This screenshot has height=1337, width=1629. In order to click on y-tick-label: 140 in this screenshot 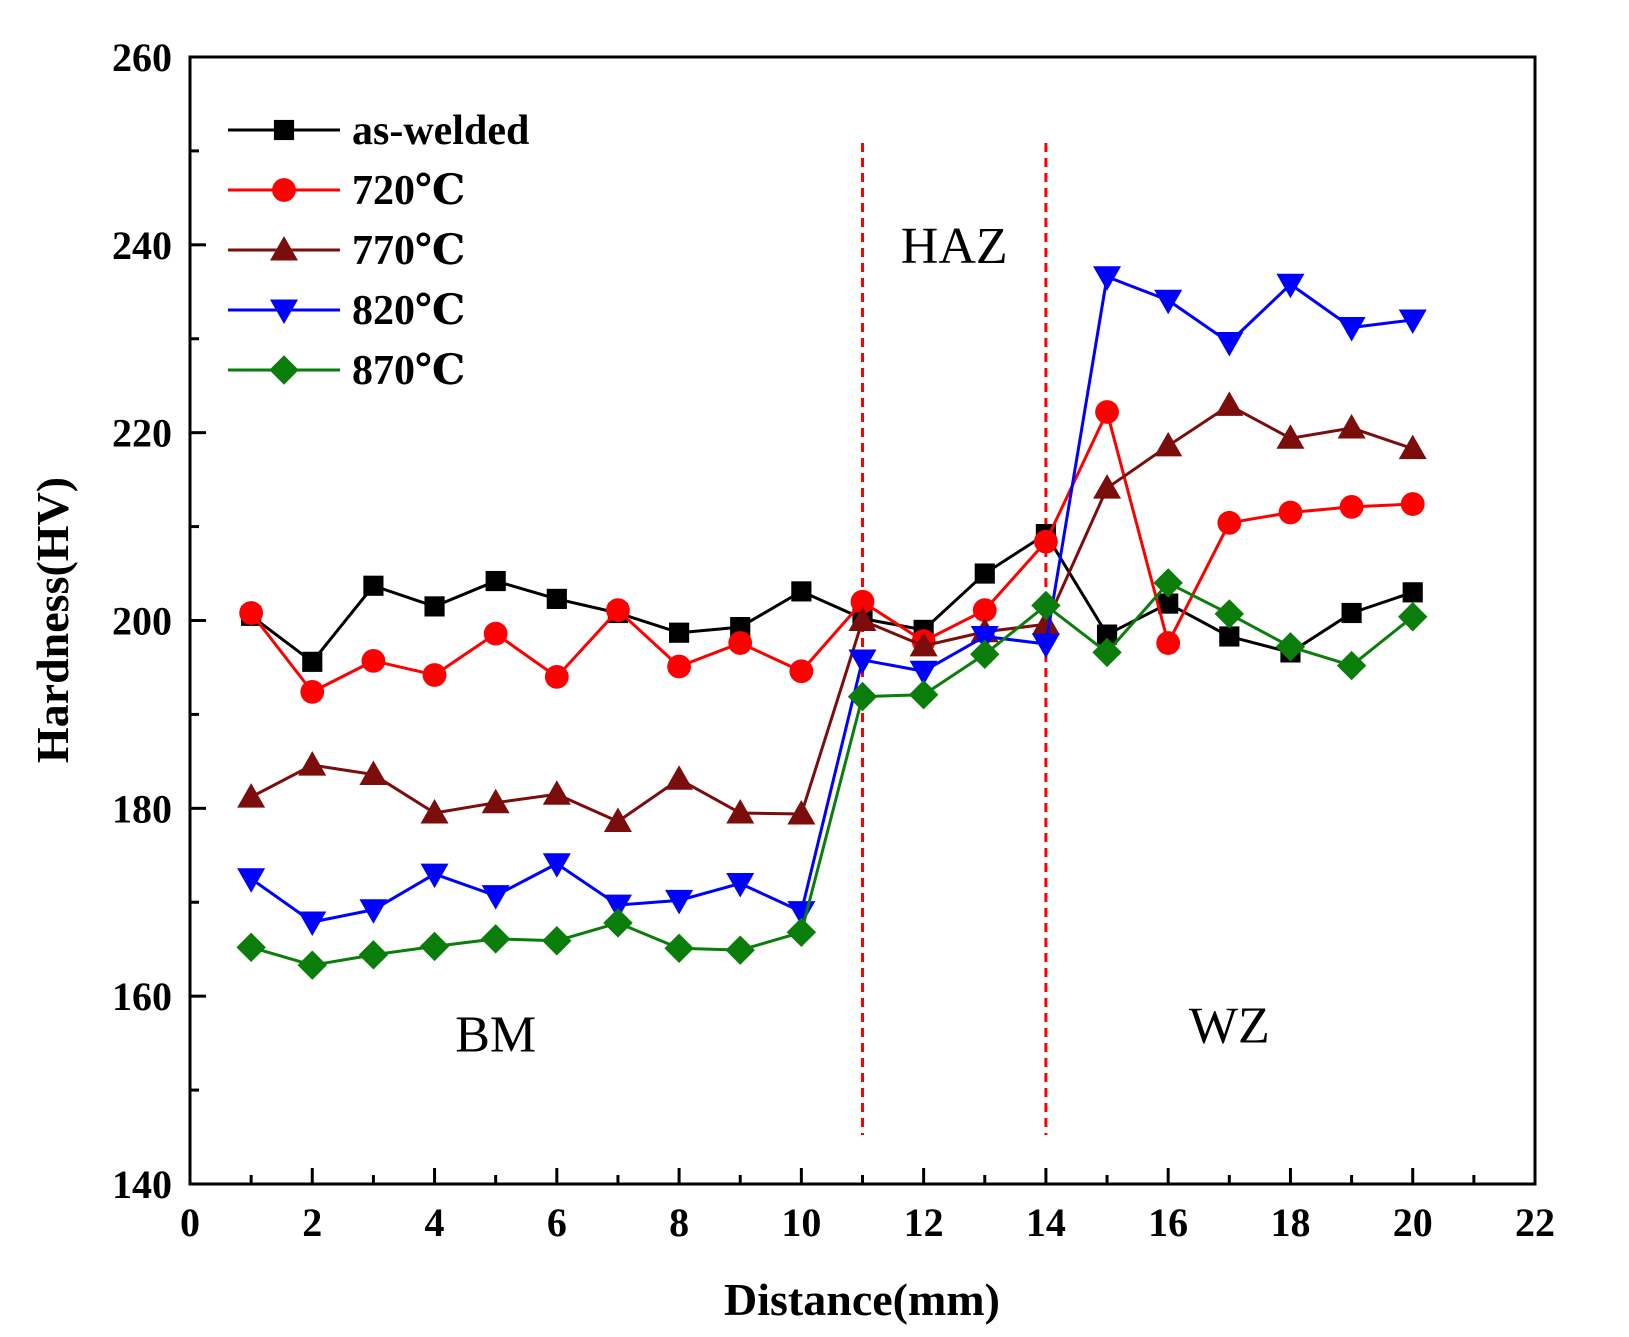, I will do `click(142, 1184)`.